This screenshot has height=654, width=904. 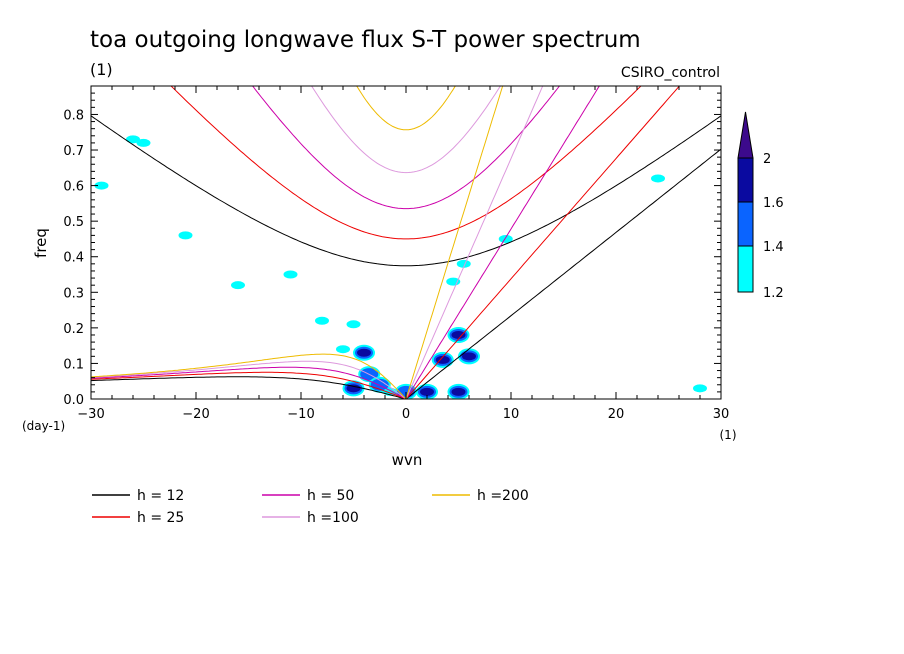 I want to click on y-tick-label: 0.0, so click(x=73, y=400).